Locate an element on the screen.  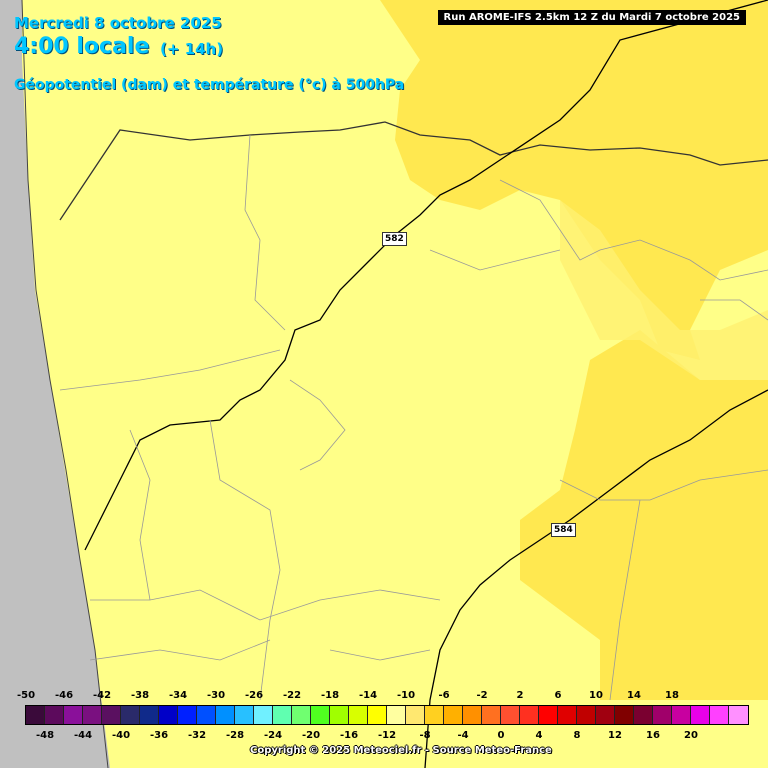
legend-tick-label: 12 is located at coordinates (615, 735).